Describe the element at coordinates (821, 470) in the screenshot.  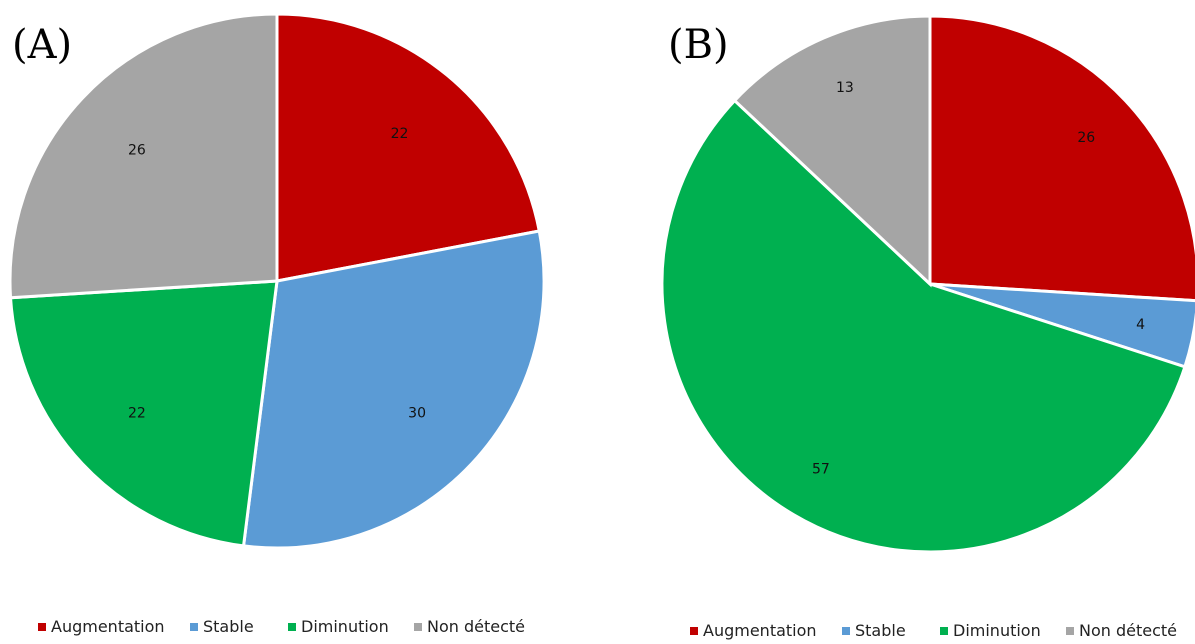
I see `data-label-diminution: 57` at that location.